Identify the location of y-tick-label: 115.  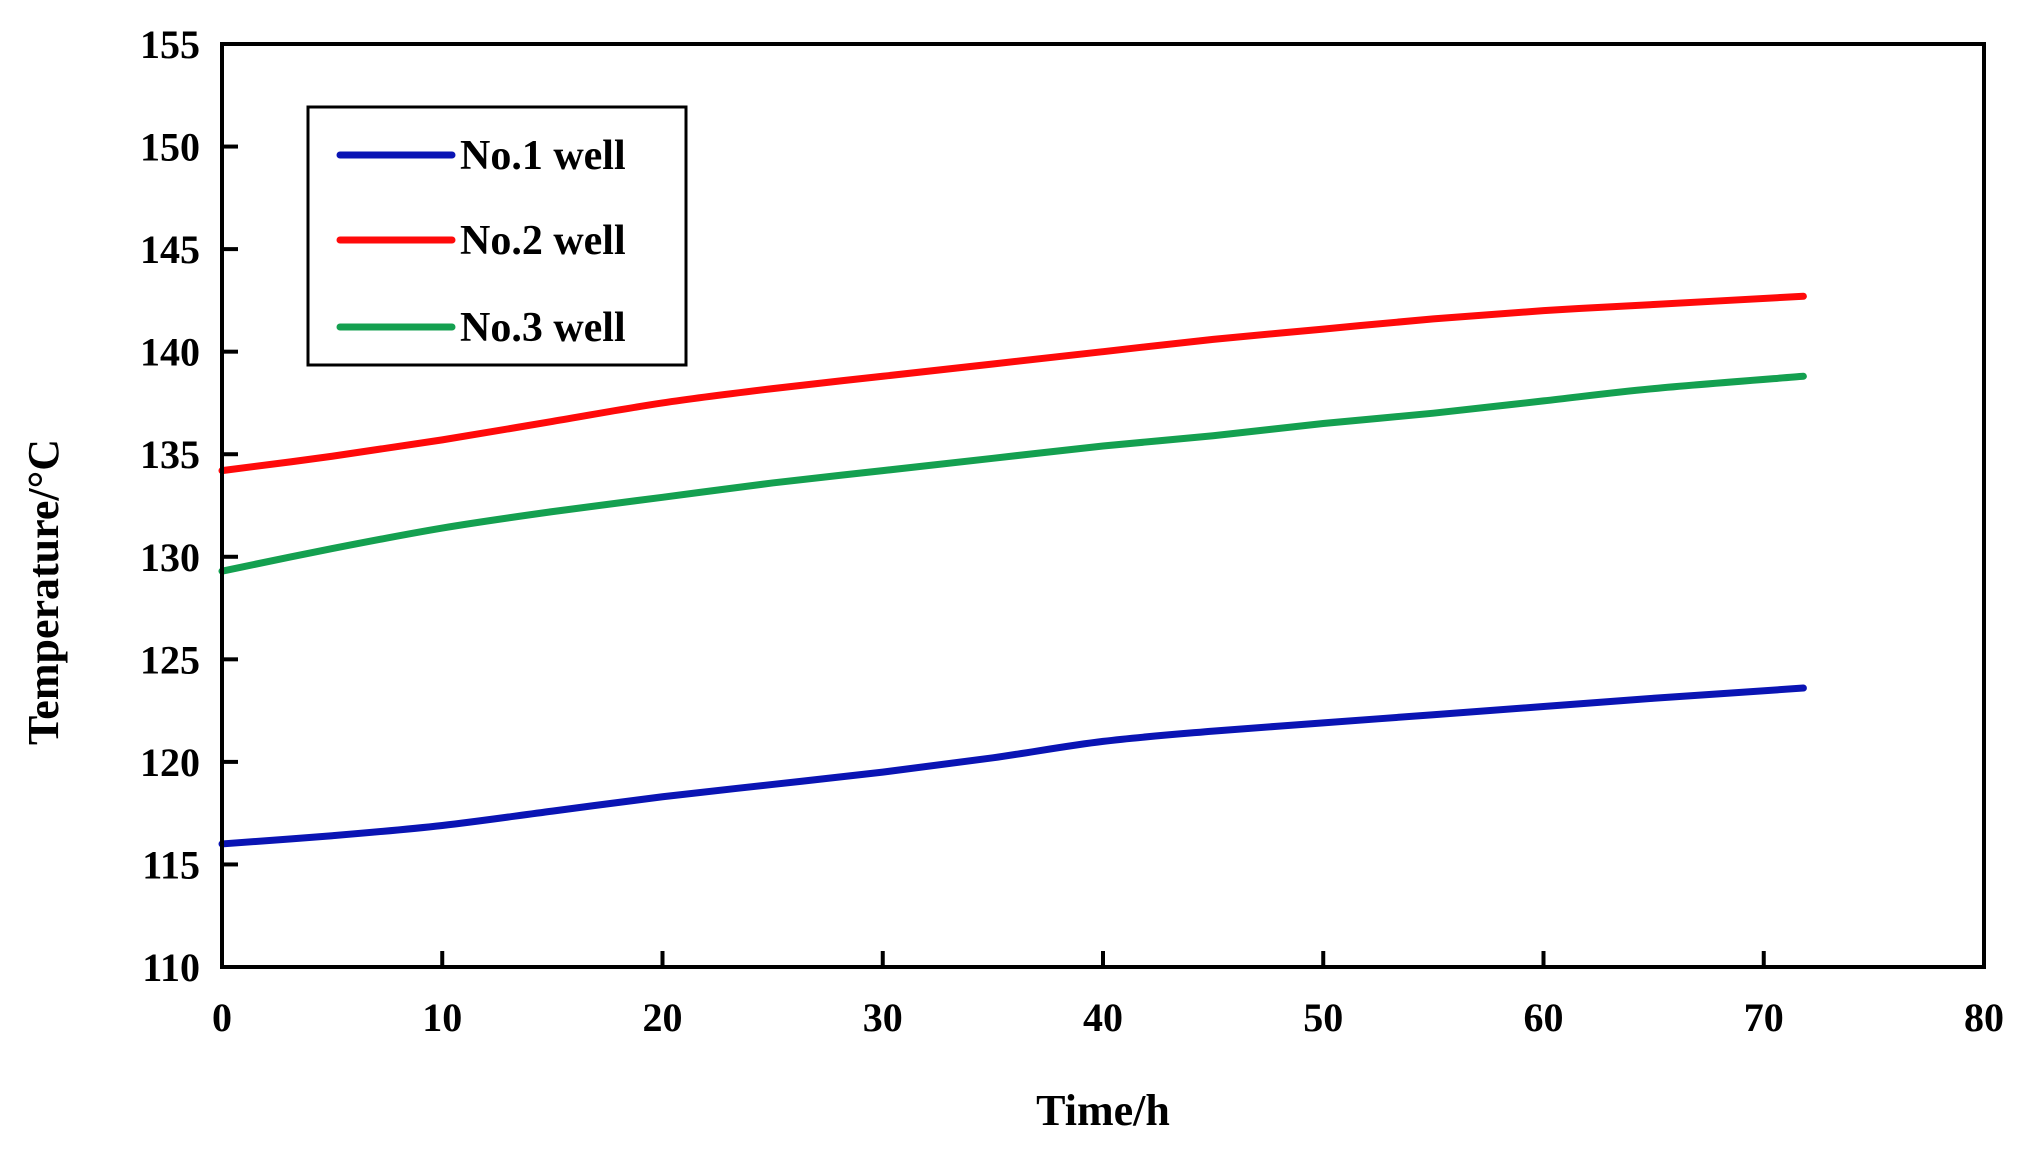
(171, 864).